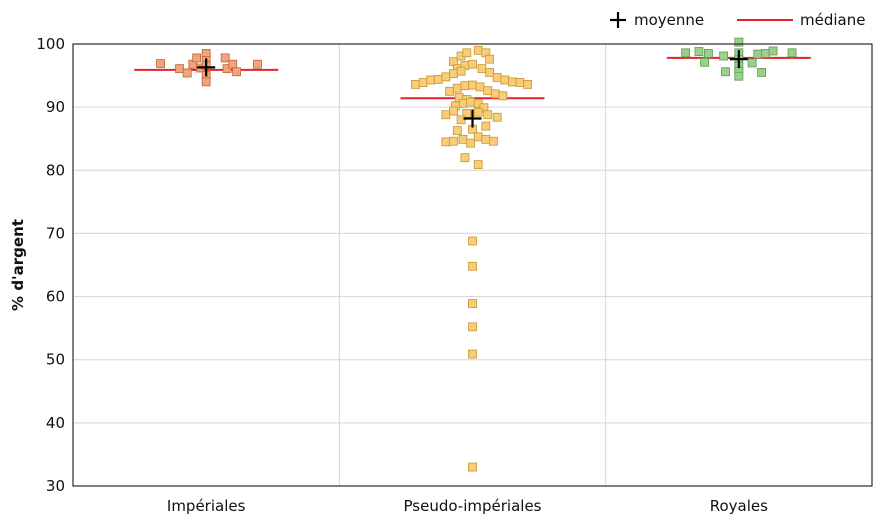 The image size is (877, 519). I want to click on y-tick-label: 70, so click(55, 233).